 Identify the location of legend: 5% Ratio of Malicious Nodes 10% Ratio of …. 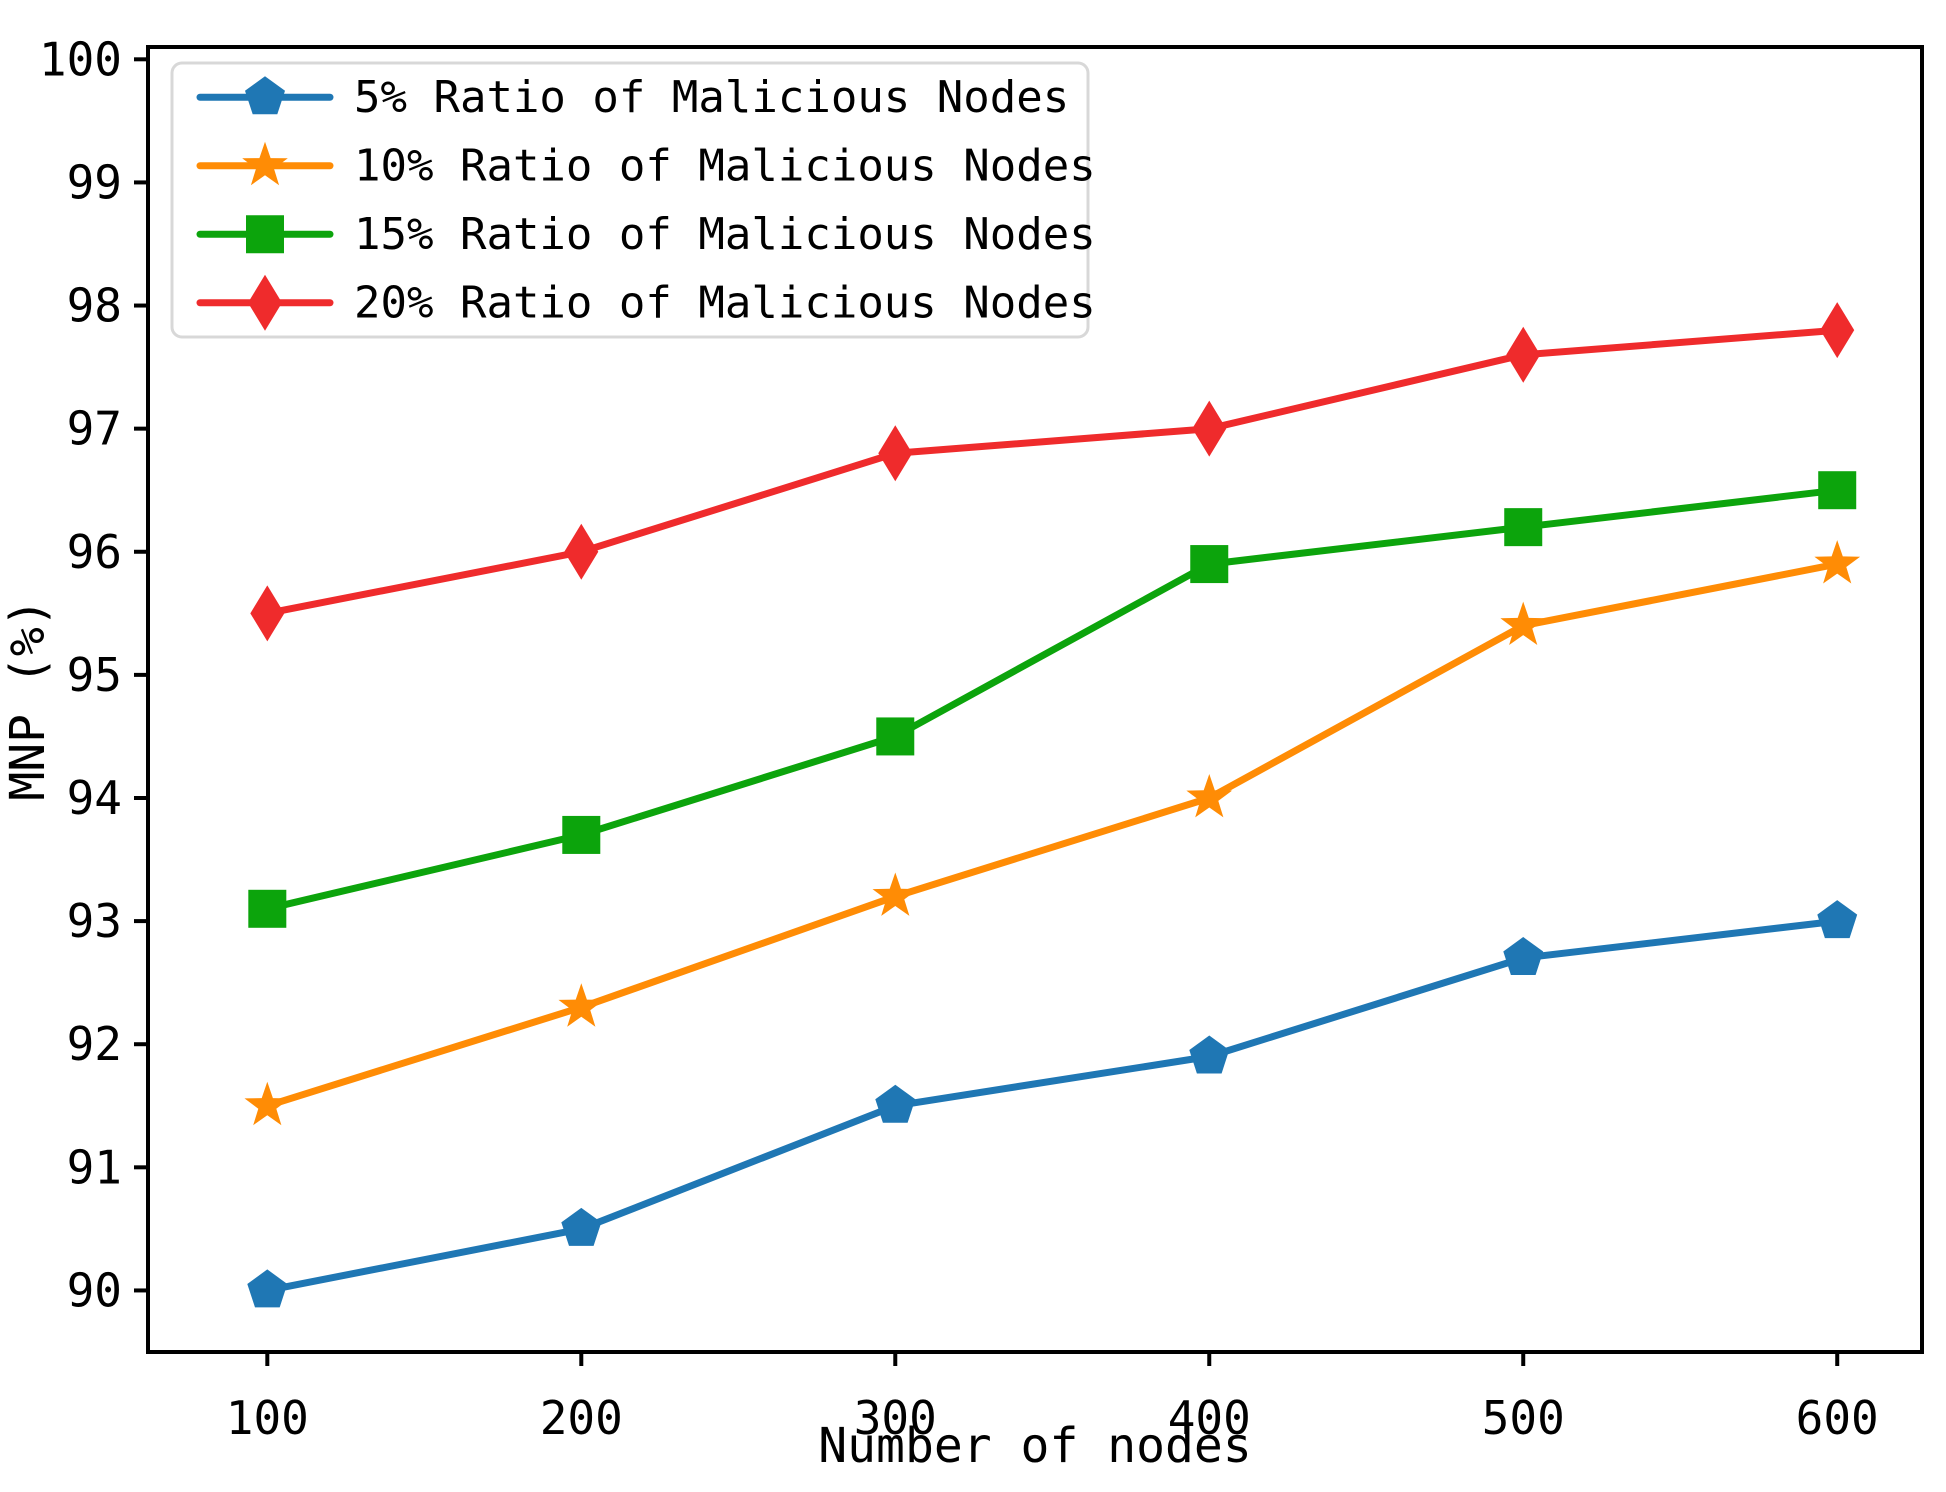
(633, 200).